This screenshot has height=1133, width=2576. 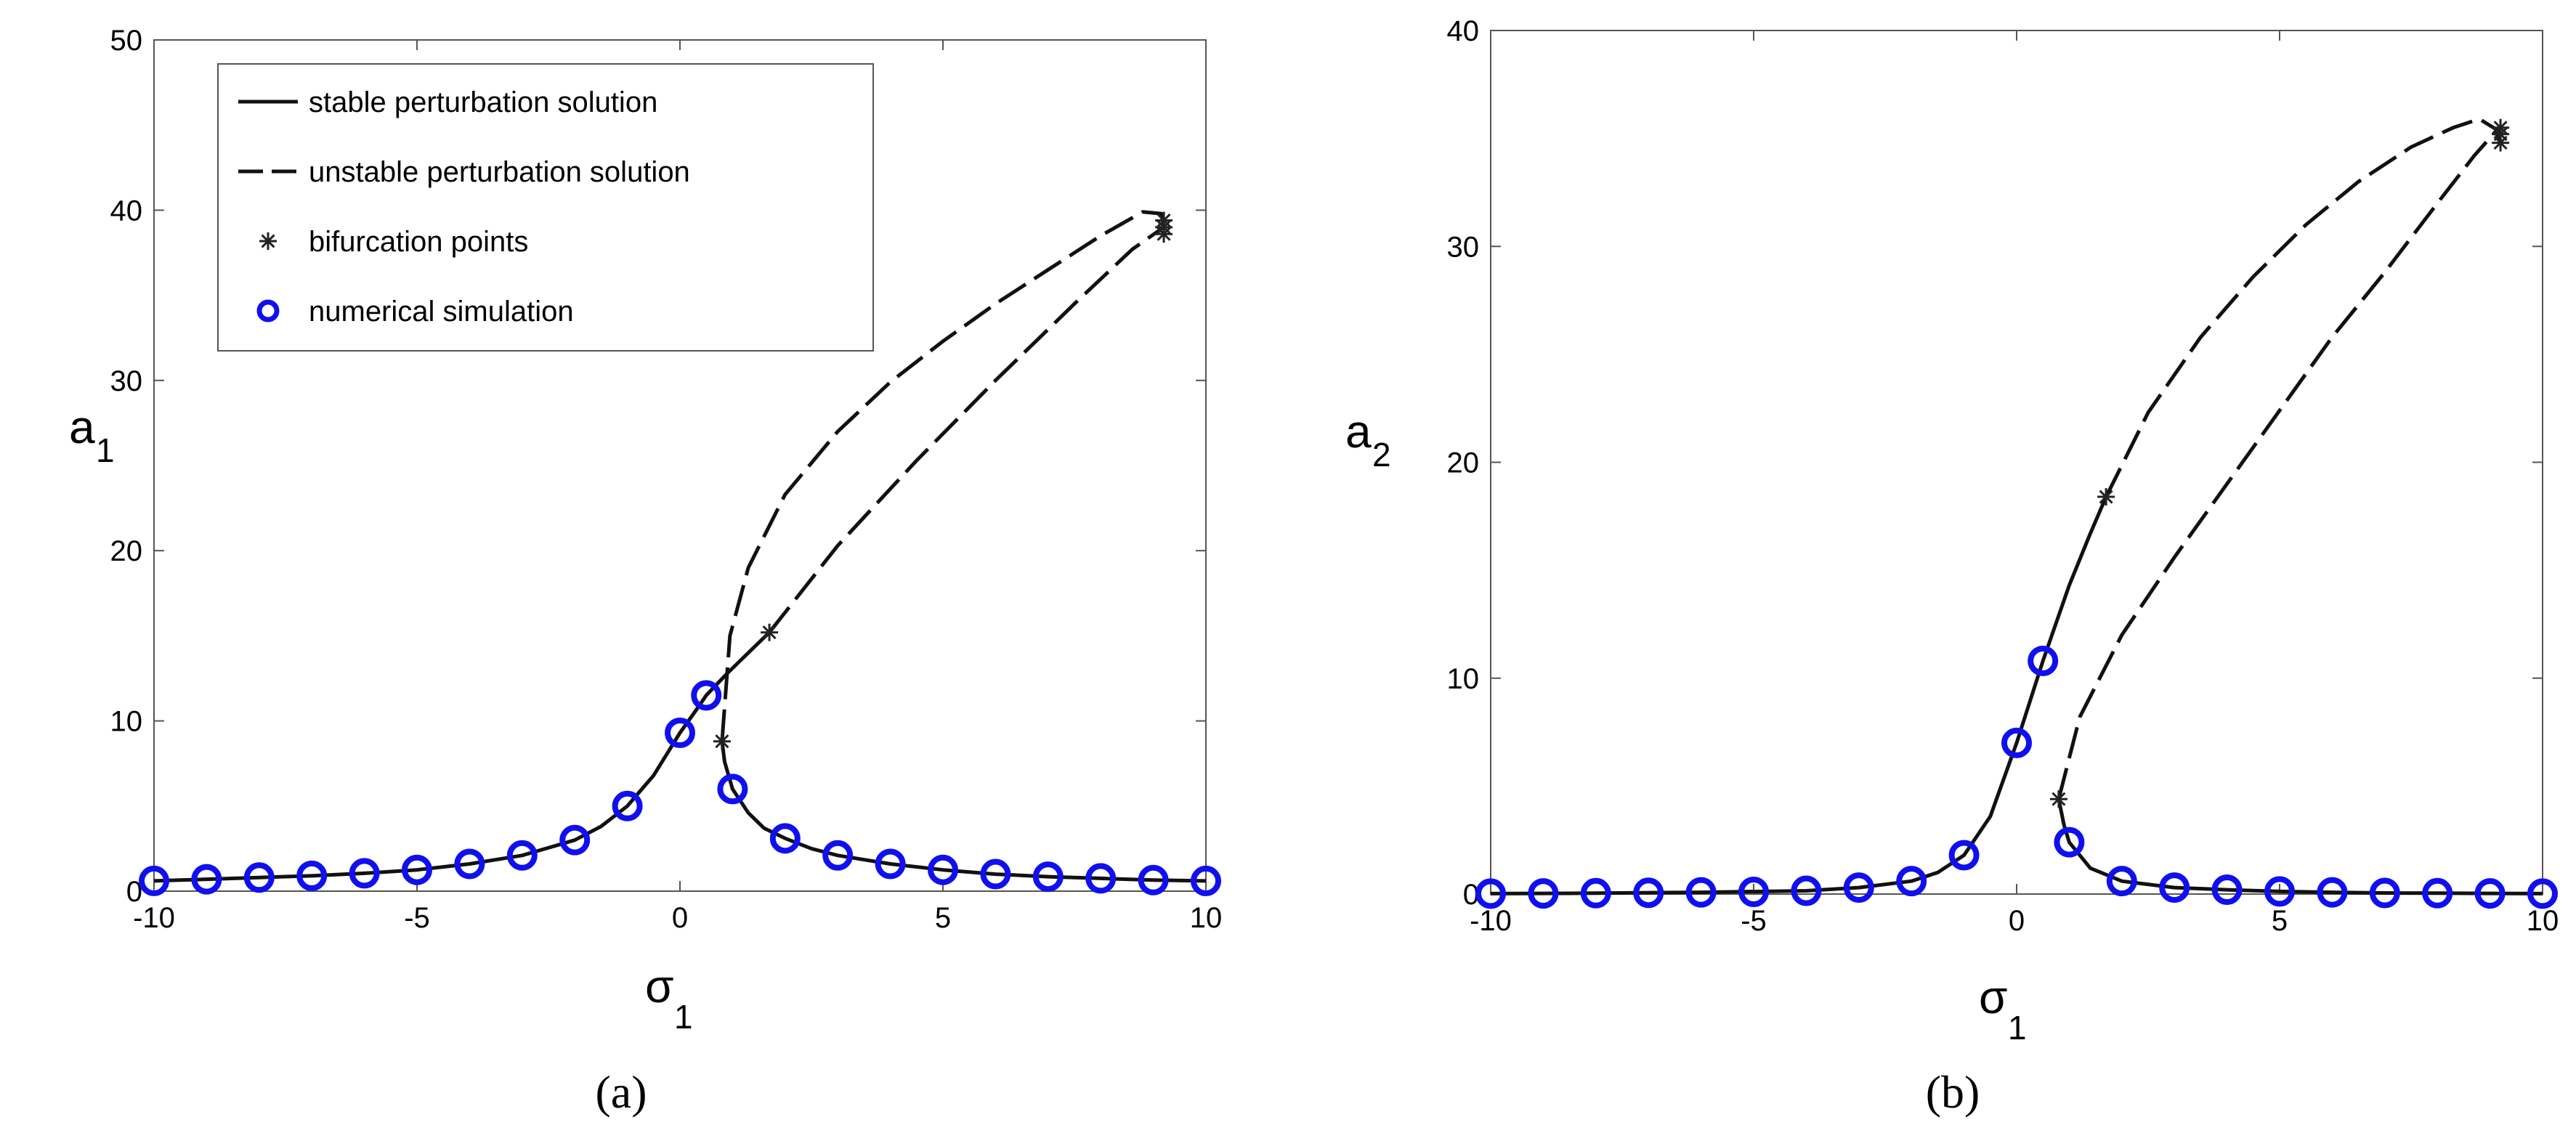 I want to click on panel-a-y-axis-label: a 1, so click(x=92, y=435).